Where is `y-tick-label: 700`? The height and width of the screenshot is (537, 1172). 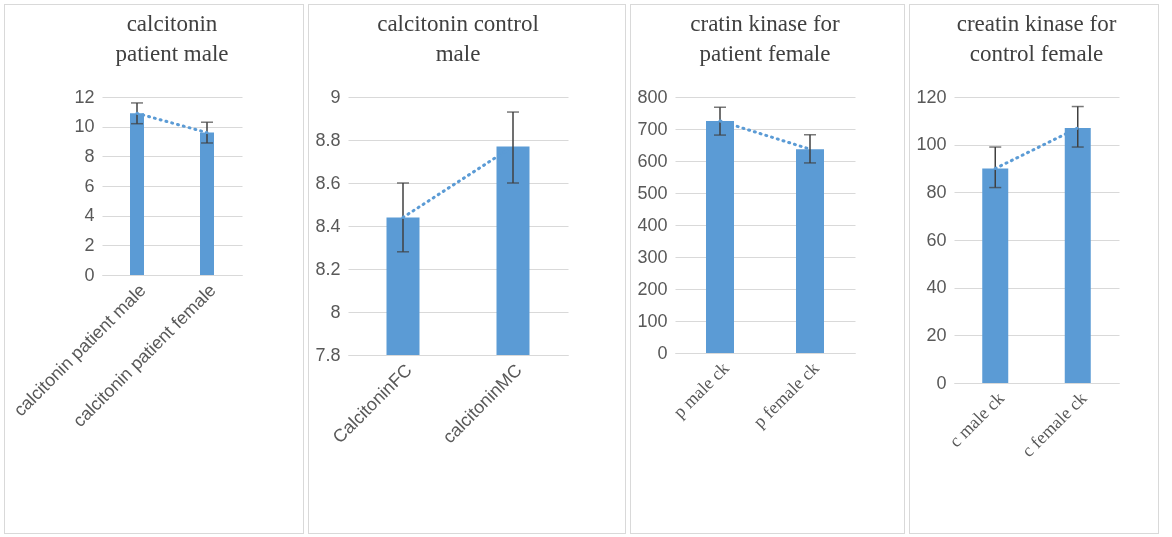
y-tick-label: 700 is located at coordinates (652, 128).